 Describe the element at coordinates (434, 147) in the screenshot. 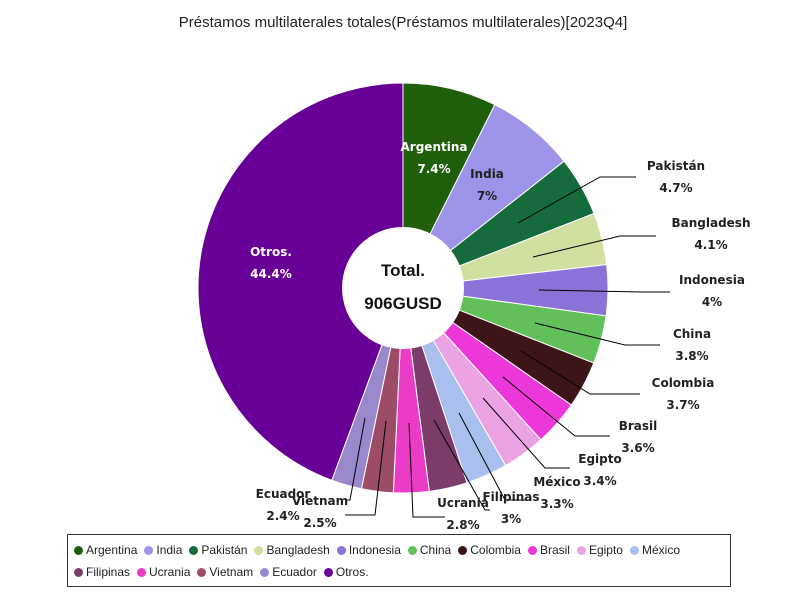

I see `slice-label-argentina: Argentina` at that location.